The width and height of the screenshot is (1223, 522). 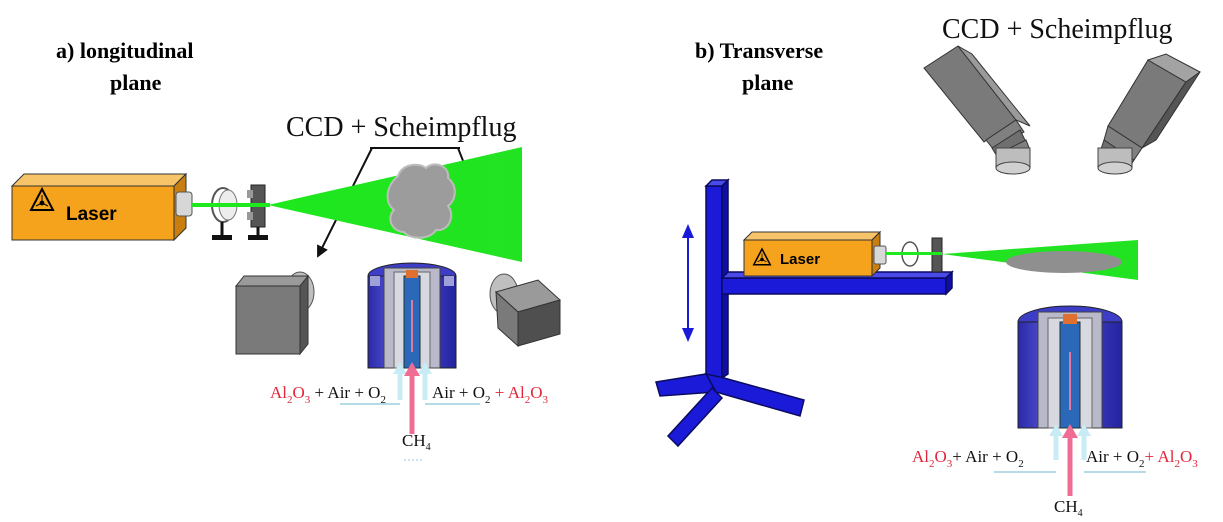 What do you see at coordinates (416, 442) in the screenshot?
I see `panel-a-fuel: CH4` at bounding box center [416, 442].